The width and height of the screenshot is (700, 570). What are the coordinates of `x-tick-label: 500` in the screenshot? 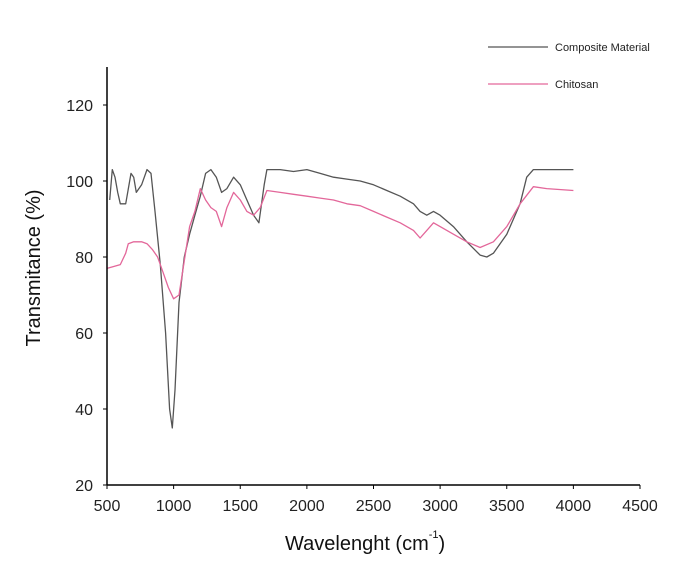 It's located at (107, 506).